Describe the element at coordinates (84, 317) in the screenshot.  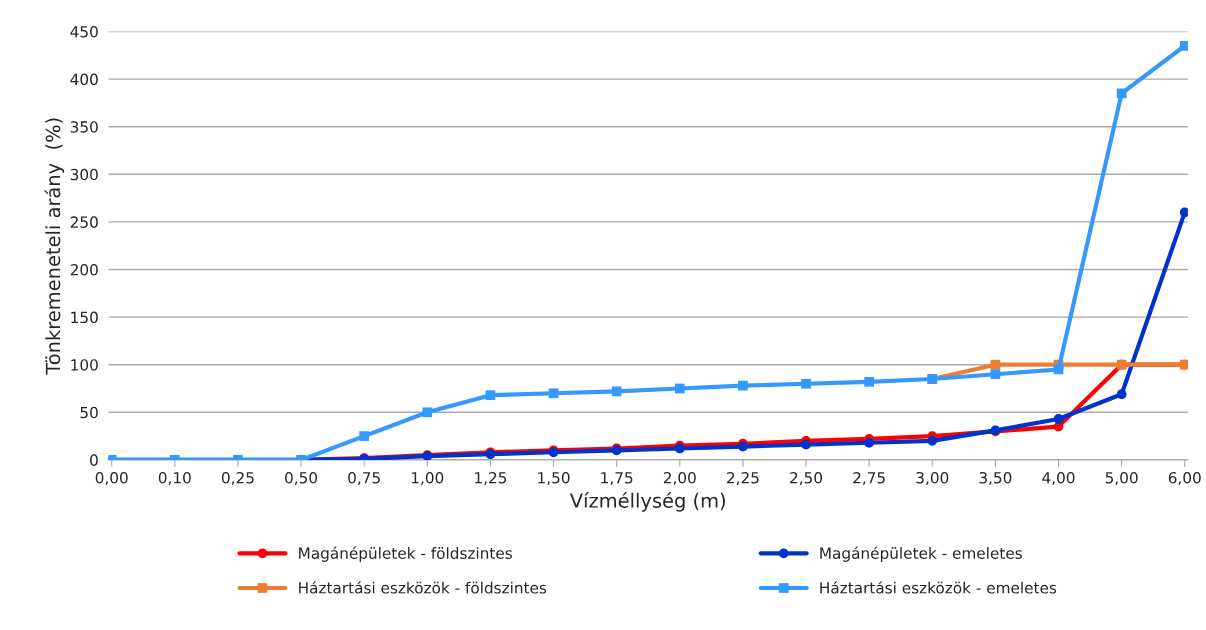
I see `y-tick-label: 150` at that location.